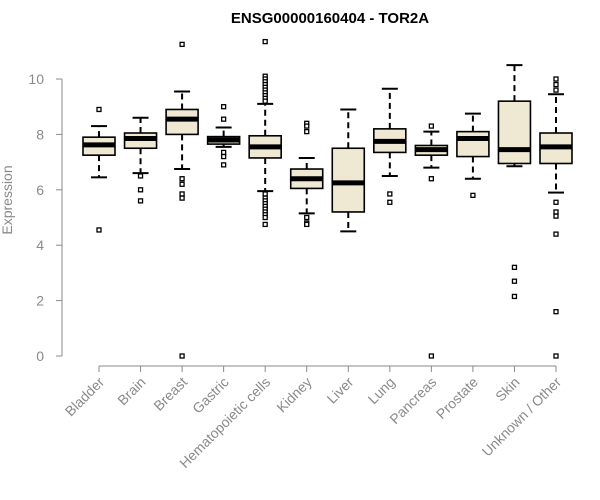  Describe the element at coordinates (131, 391) in the screenshot. I see `x-tick-label: Brain` at that location.